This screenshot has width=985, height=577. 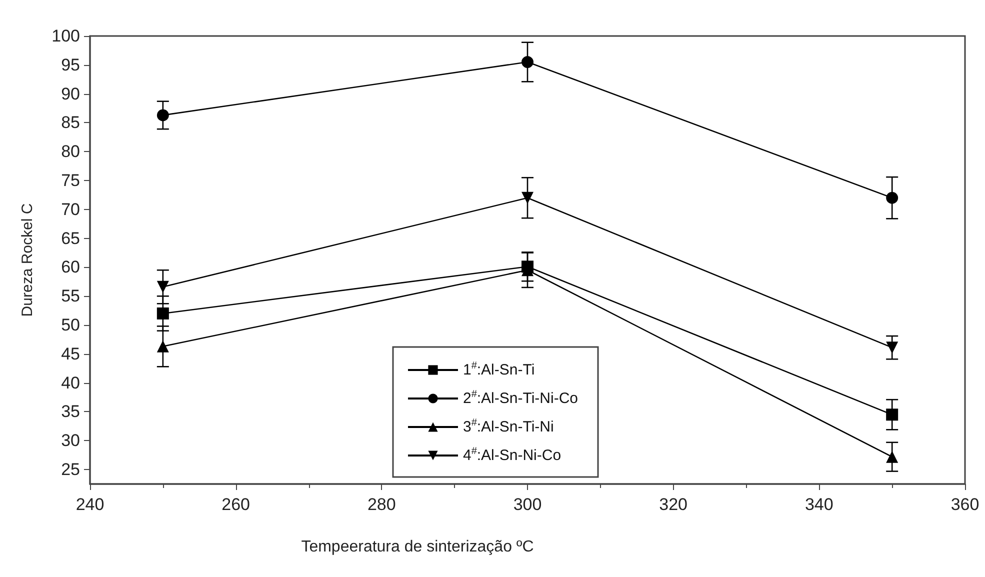 What do you see at coordinates (673, 504) in the screenshot?
I see `x-tick-label: 320` at bounding box center [673, 504].